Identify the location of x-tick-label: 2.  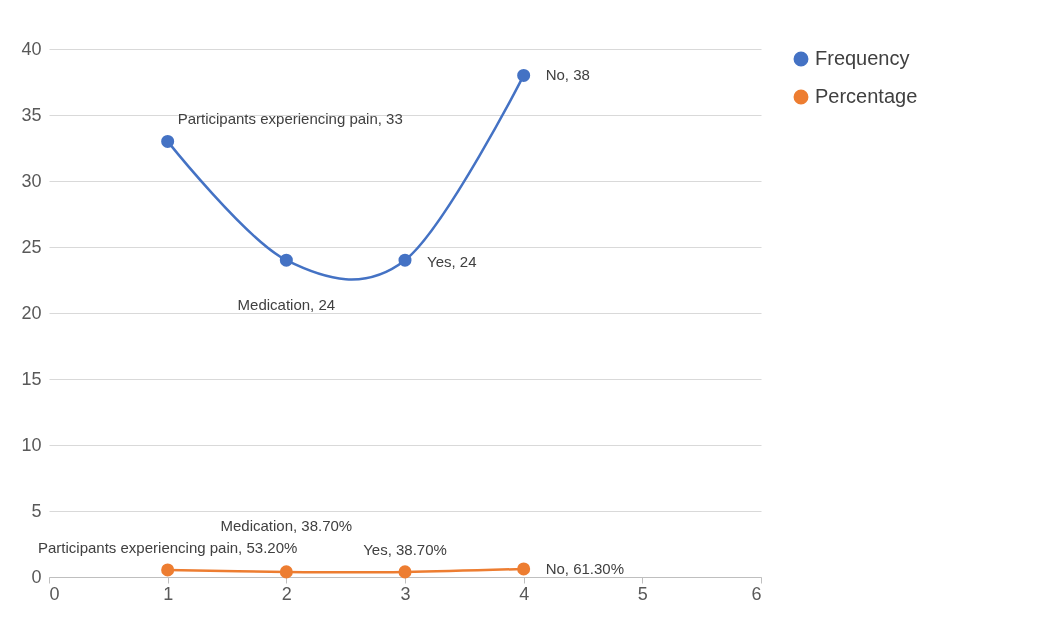
(286, 593).